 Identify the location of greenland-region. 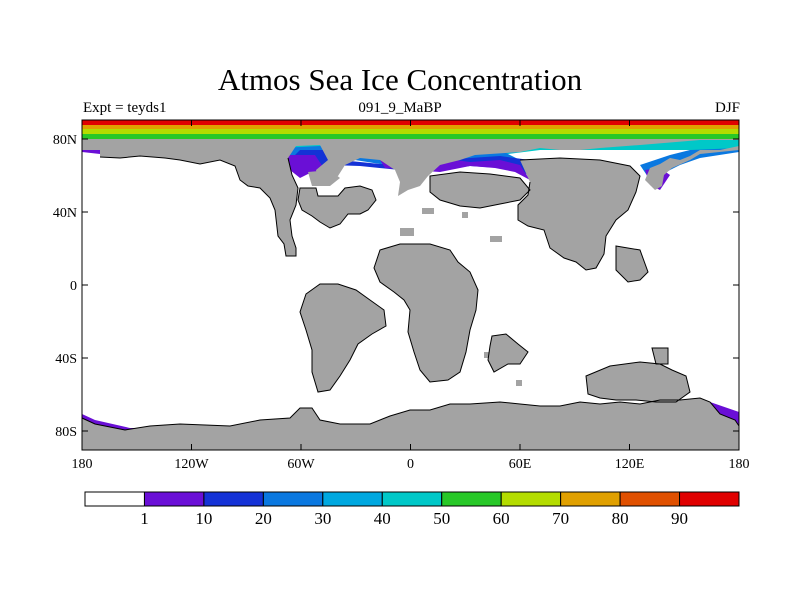
(324, 178).